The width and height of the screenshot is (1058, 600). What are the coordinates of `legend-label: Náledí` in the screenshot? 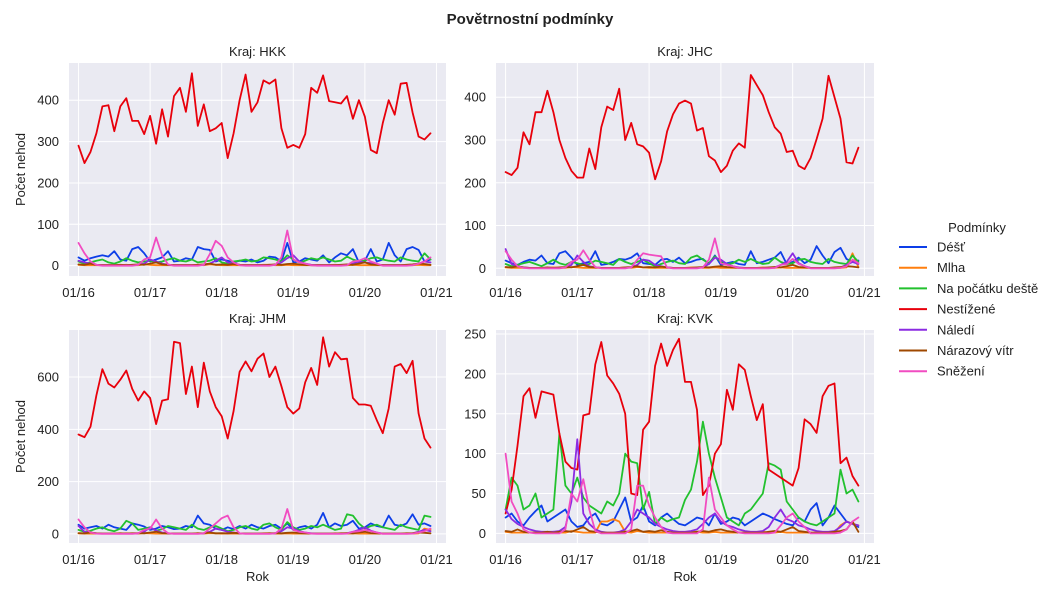 It's located at (956, 329).